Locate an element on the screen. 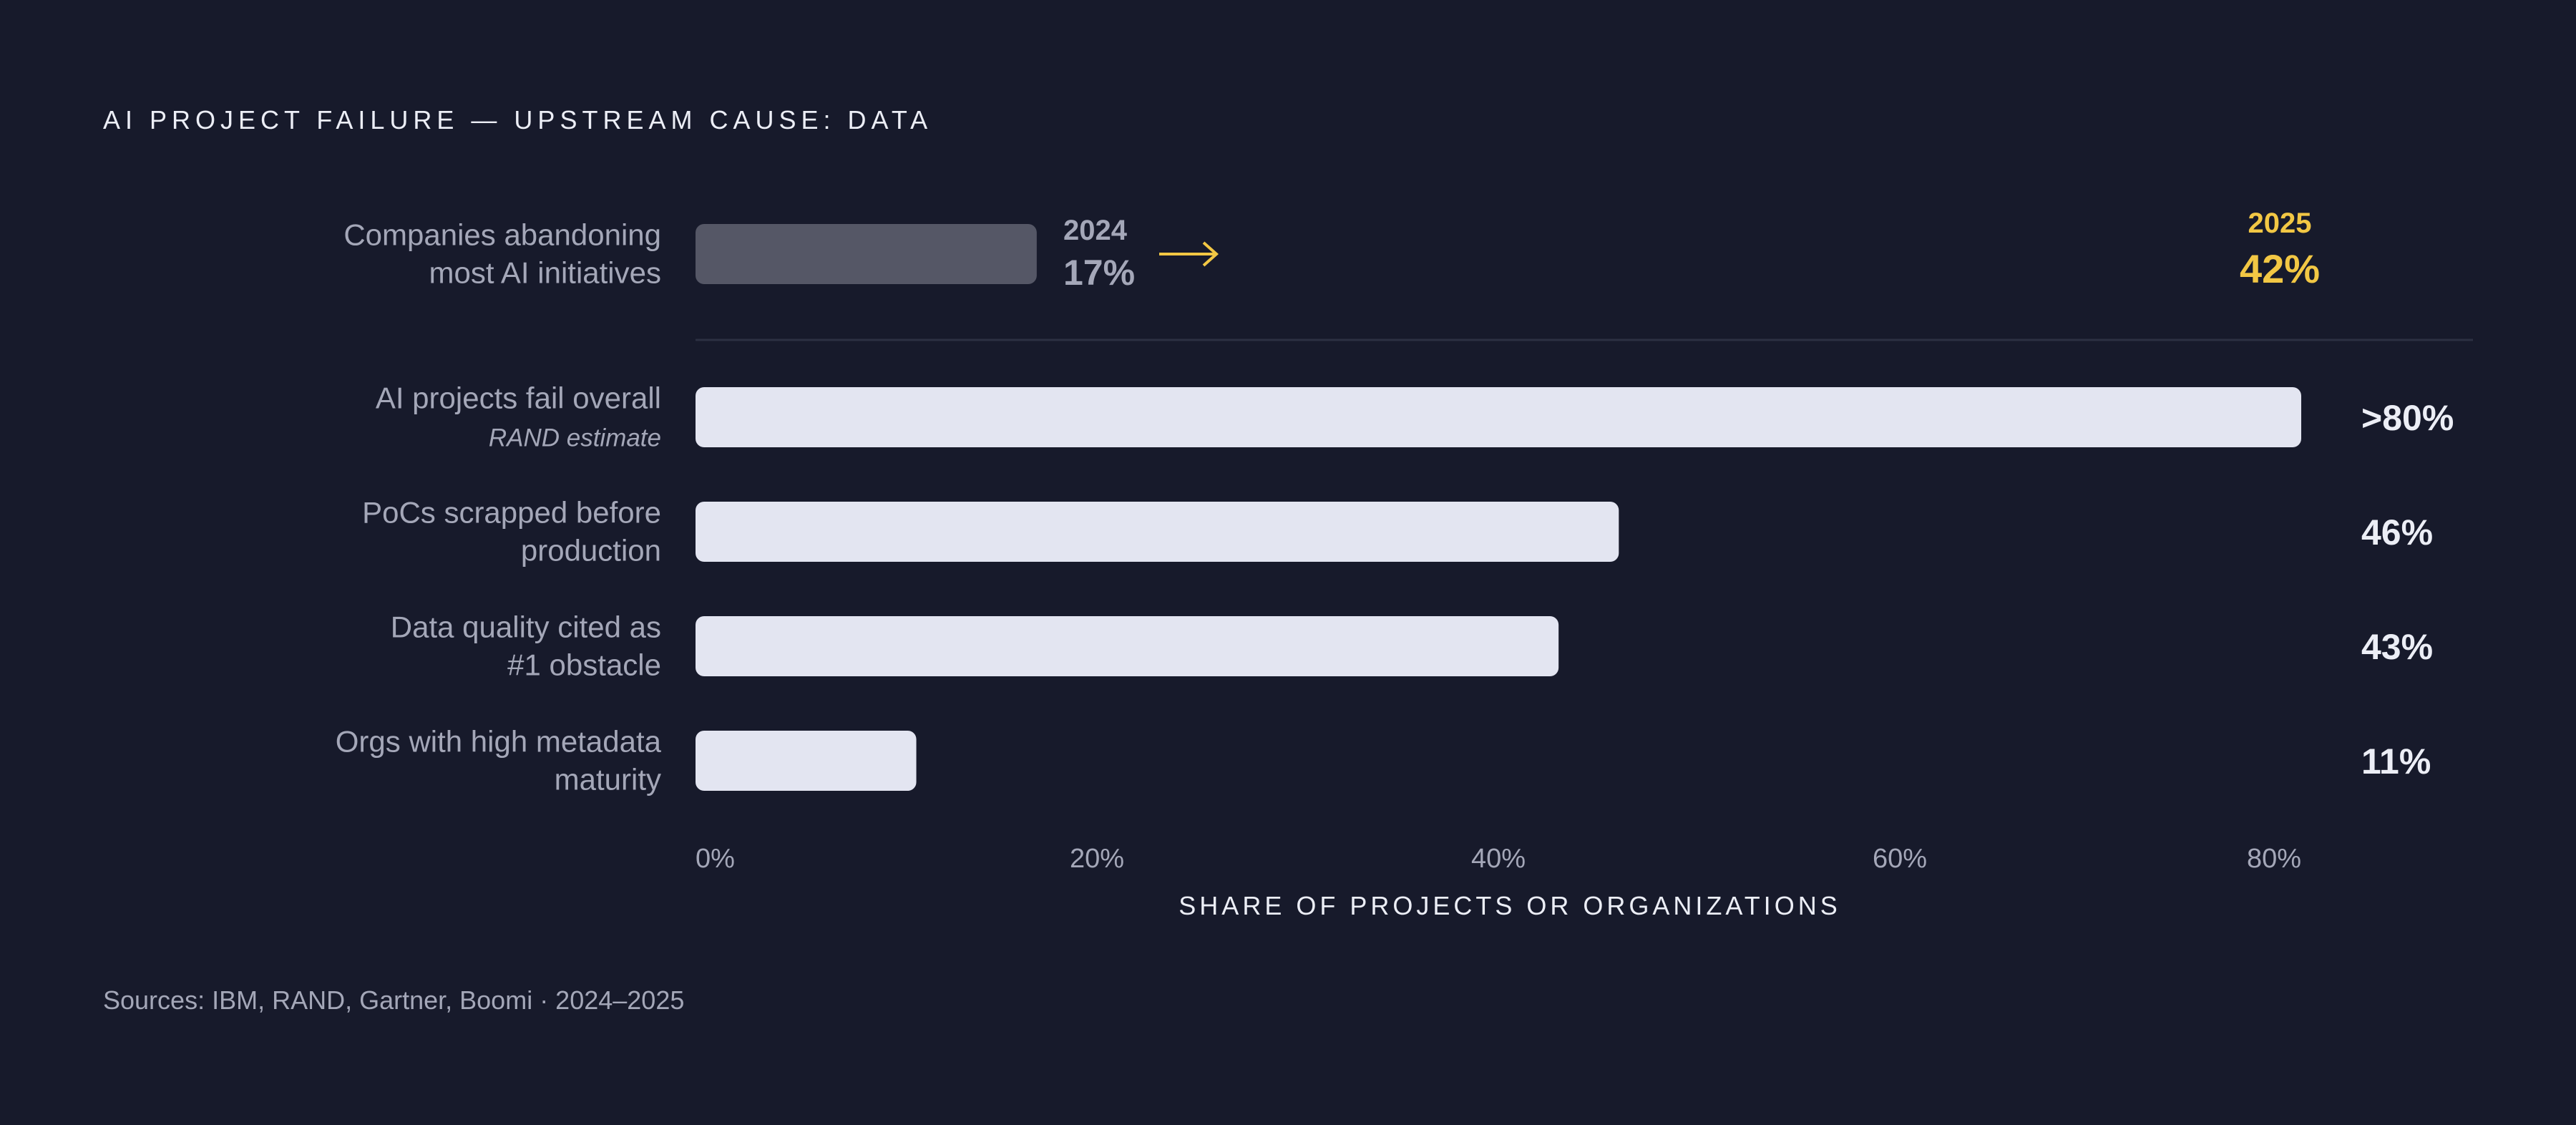 The width and height of the screenshot is (2576, 1125). comparison-to-value: 42% is located at coordinates (2280, 268).